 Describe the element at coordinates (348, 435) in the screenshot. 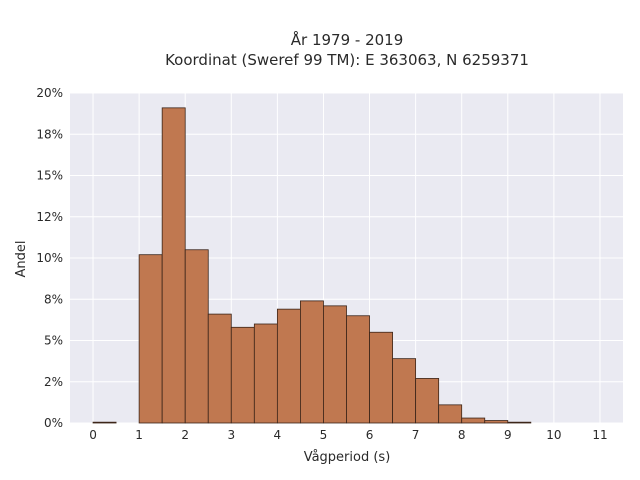

I see `x-axis-ticks: 0 1 2 3 4 5 6 7 8 9 10 11` at that location.